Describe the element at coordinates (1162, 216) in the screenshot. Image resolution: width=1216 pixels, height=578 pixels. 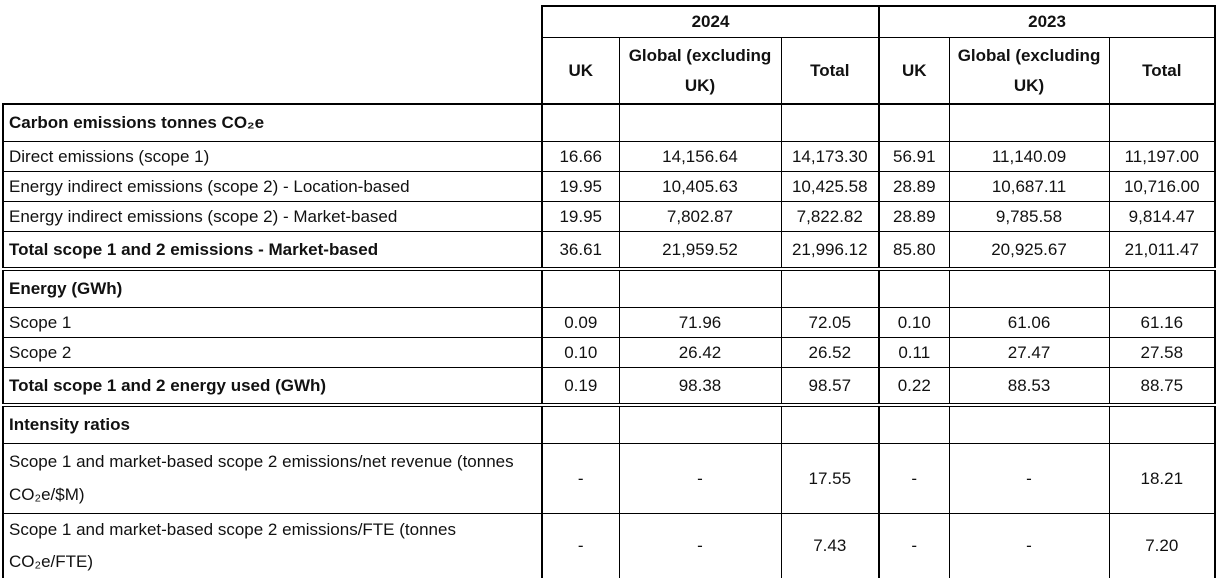
I see `table-cell: 9,814.47` at that location.